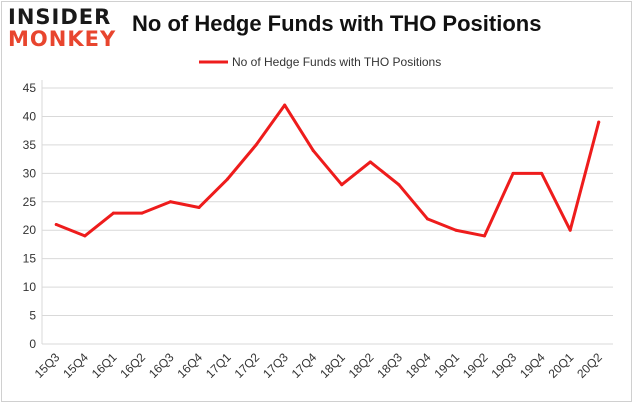 Image resolution: width=635 pixels, height=405 pixels. Describe the element at coordinates (30, 202) in the screenshot. I see `y-tick-label: 25` at that location.